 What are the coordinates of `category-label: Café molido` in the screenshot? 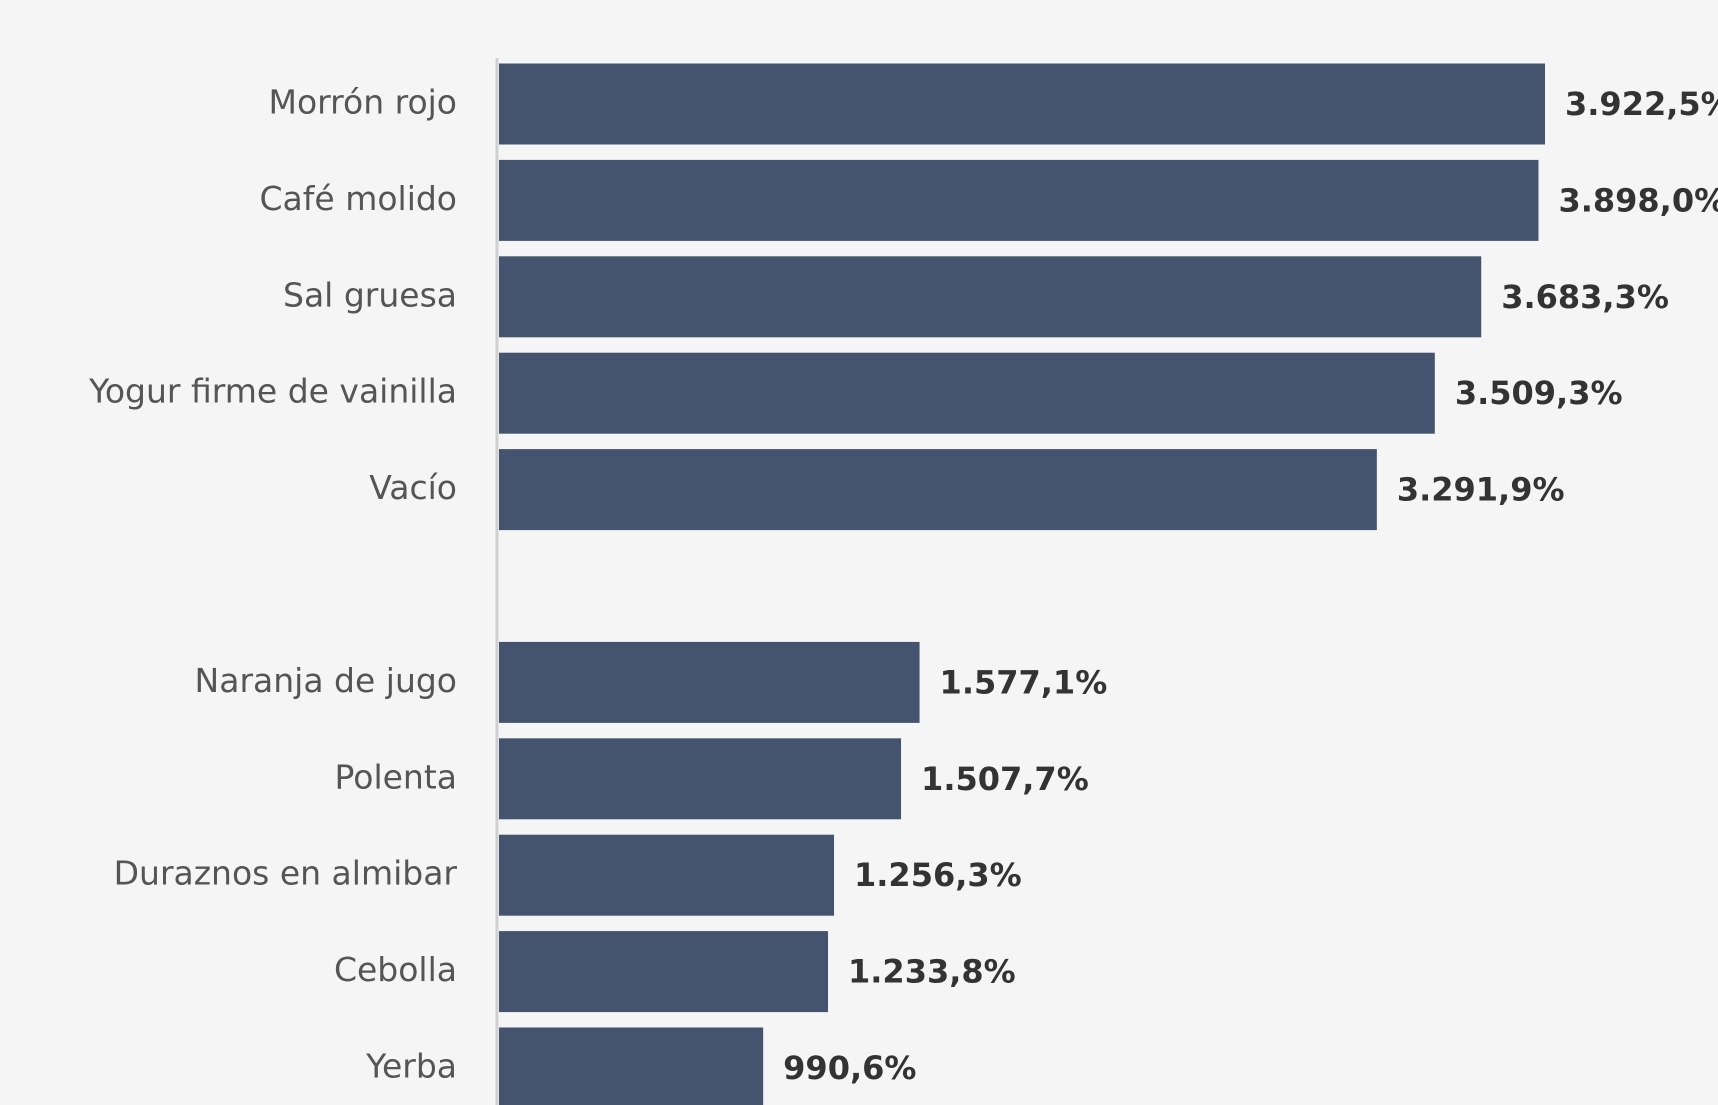 It's located at (358, 198).